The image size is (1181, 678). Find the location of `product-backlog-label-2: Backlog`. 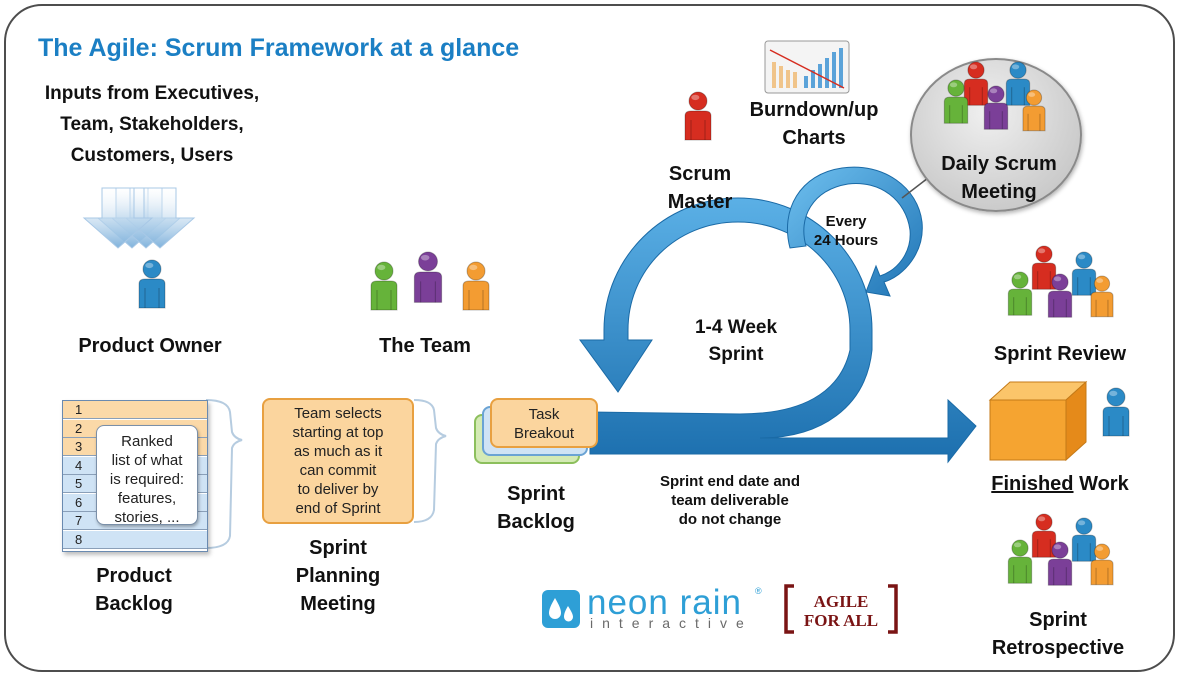

product-backlog-label-2: Backlog is located at coordinates (134, 604).